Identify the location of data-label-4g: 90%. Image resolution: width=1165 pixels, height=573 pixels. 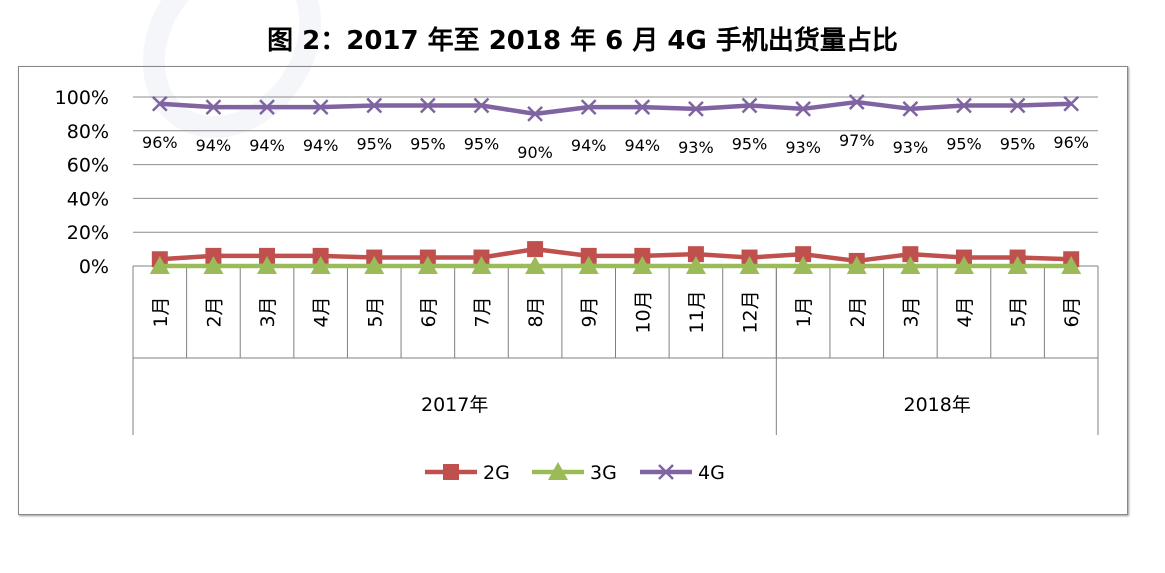
(535, 152).